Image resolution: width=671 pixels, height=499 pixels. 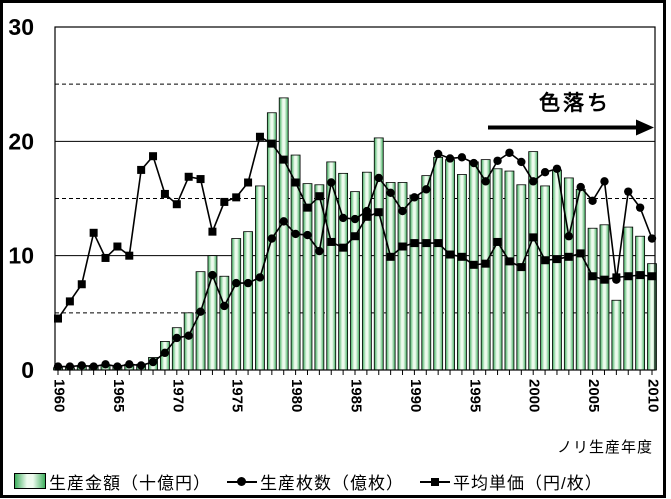 What do you see at coordinates (415, 395) in the screenshot?
I see `x-tick-label: 1990` at bounding box center [415, 395].